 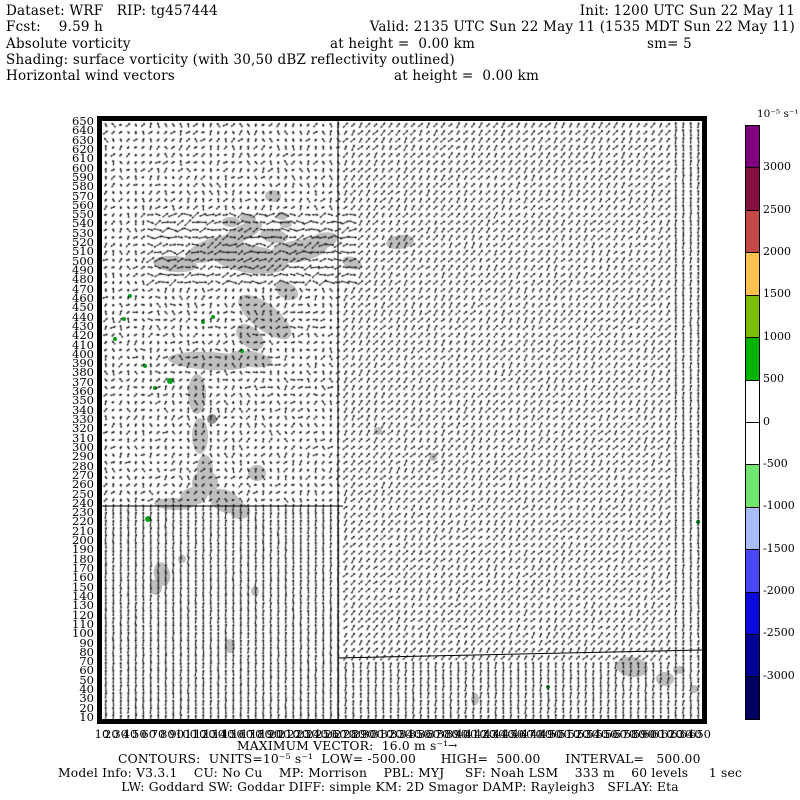 I want to click on x-tick-label: 450, so click(x=513, y=734).